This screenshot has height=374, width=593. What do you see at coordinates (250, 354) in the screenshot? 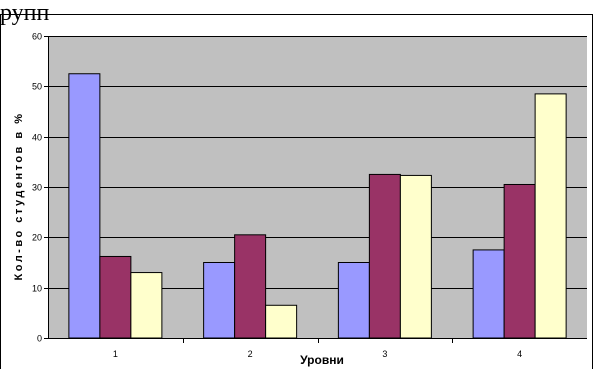
I see `x-tick-label: 2` at bounding box center [250, 354].